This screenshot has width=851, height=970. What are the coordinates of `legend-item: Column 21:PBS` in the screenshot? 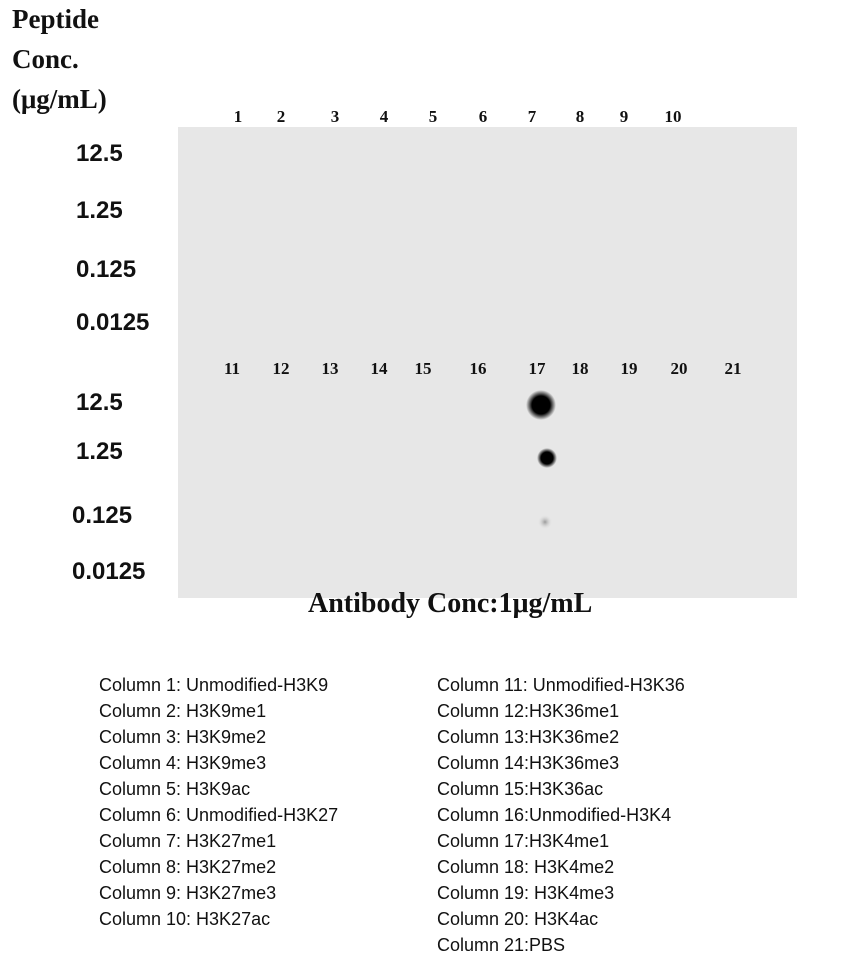 It's located at (501, 945).